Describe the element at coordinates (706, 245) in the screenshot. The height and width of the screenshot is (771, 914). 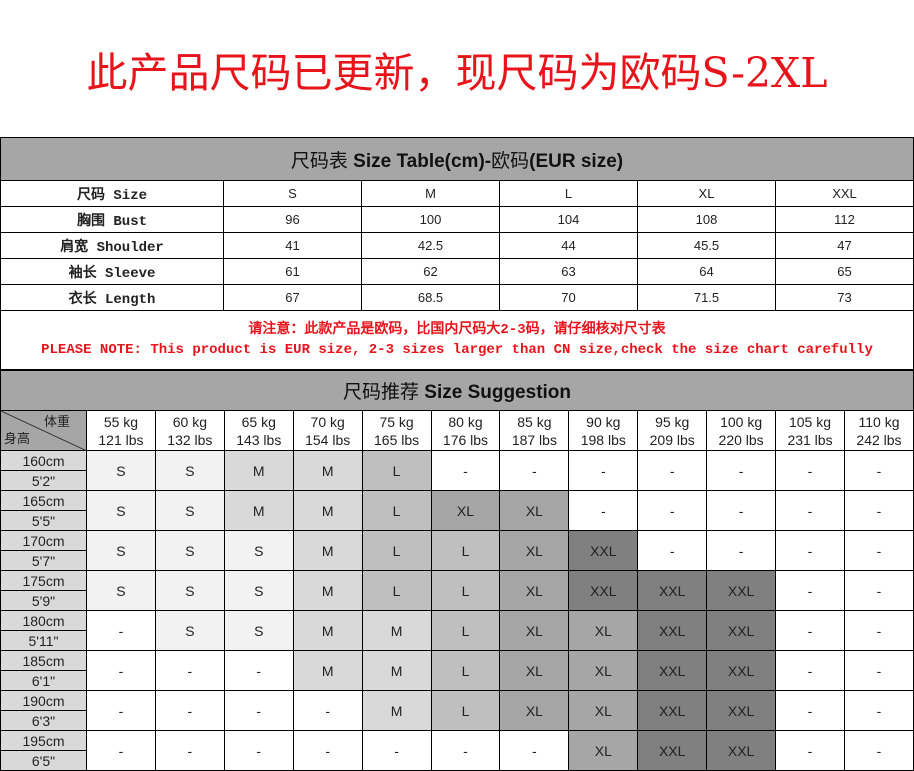
I see `size-cell: 45.5` at that location.